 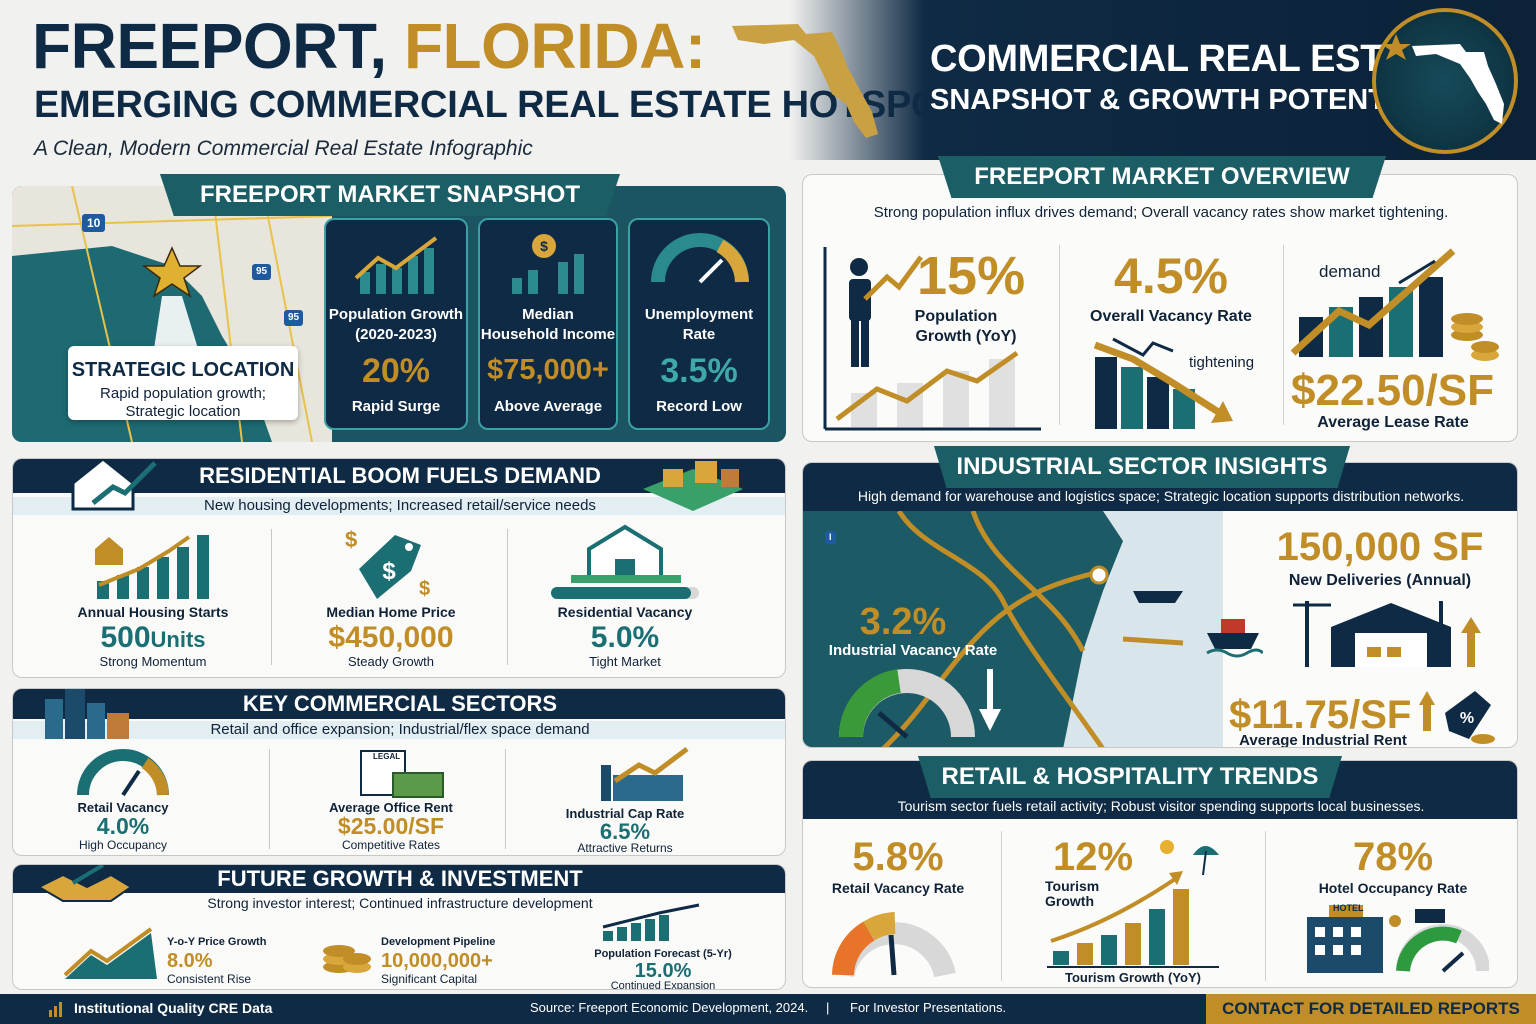 What do you see at coordinates (1371, 1009) in the screenshot?
I see `contact-button: CONTACT FOR DETAILED REPORTS` at bounding box center [1371, 1009].